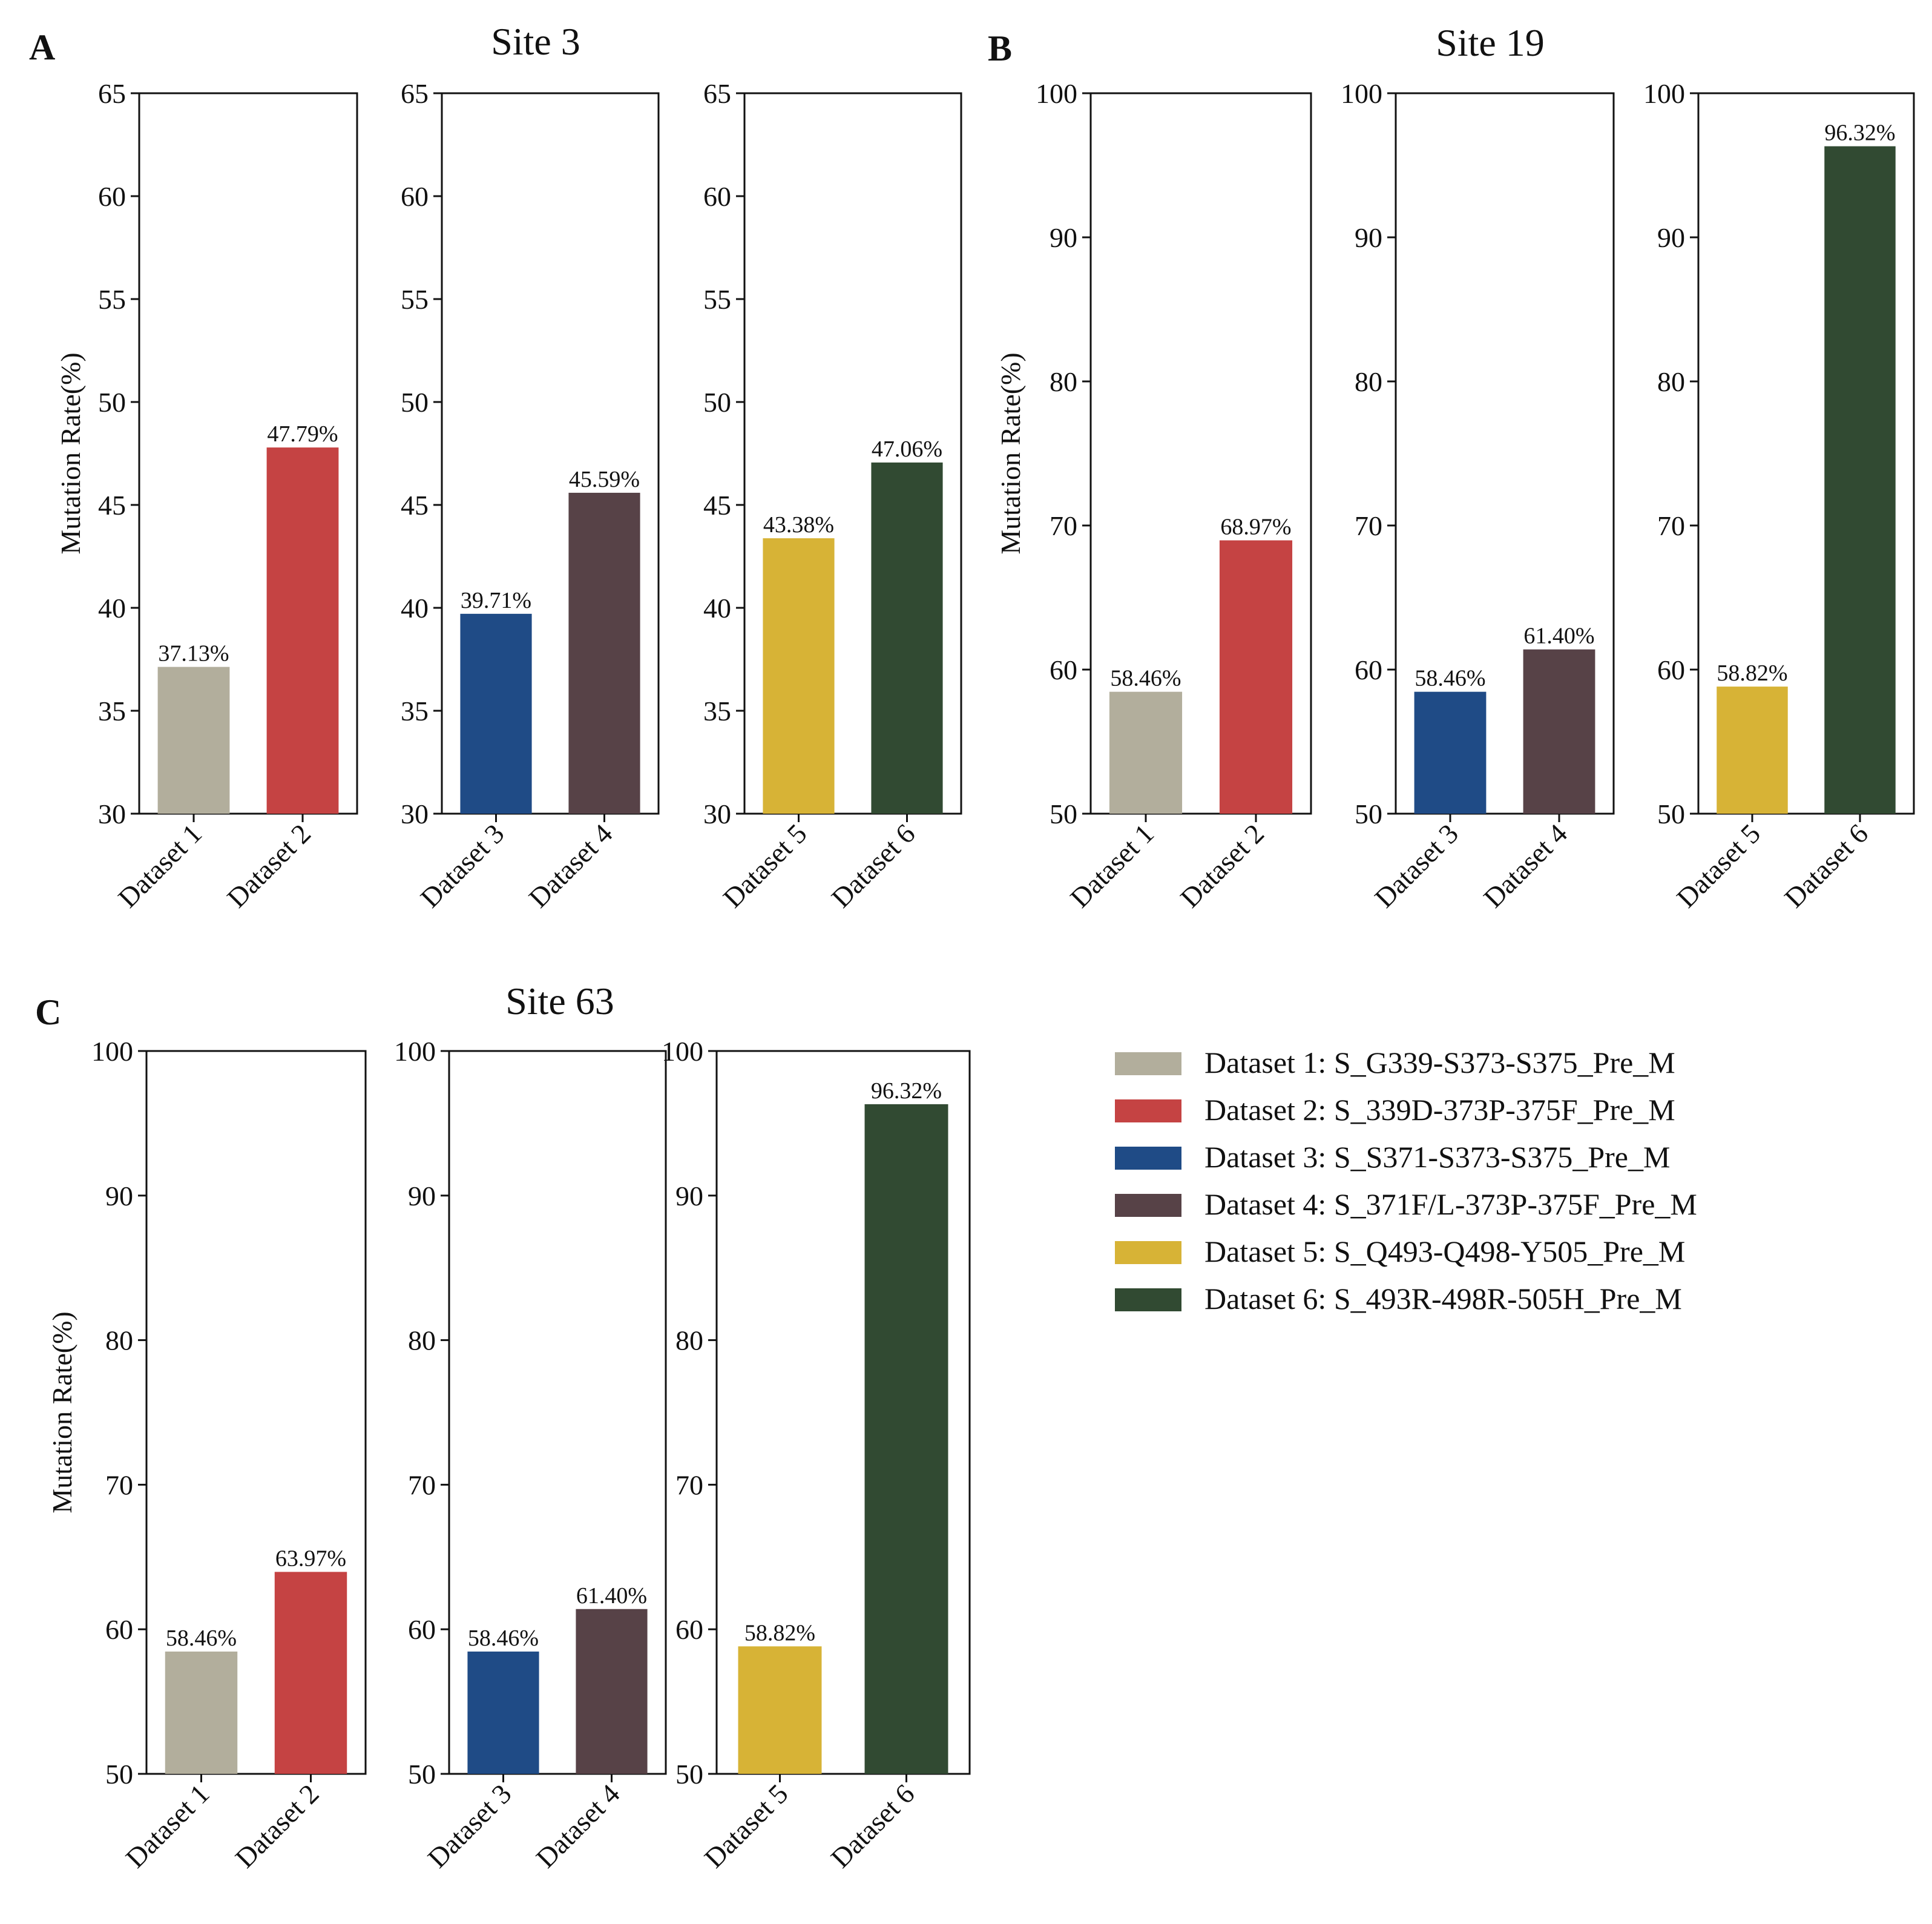 The height and width of the screenshot is (1924, 1932). What do you see at coordinates (1010, 453) in the screenshot?
I see `panel-b-ylabel: Mutation Rate(%)` at bounding box center [1010, 453].